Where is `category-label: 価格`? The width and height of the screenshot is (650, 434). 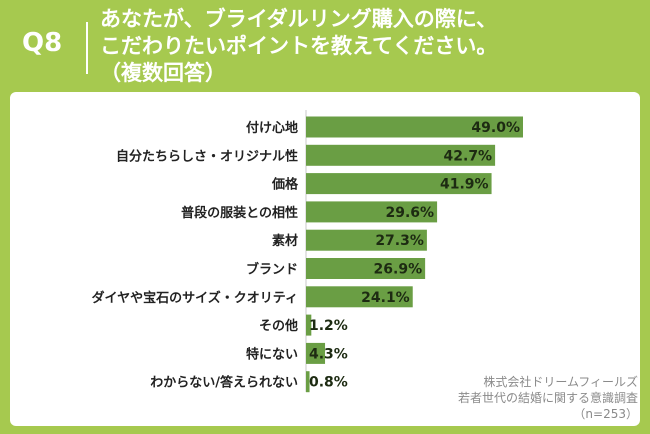
category-label: 価格 is located at coordinates (285, 185).